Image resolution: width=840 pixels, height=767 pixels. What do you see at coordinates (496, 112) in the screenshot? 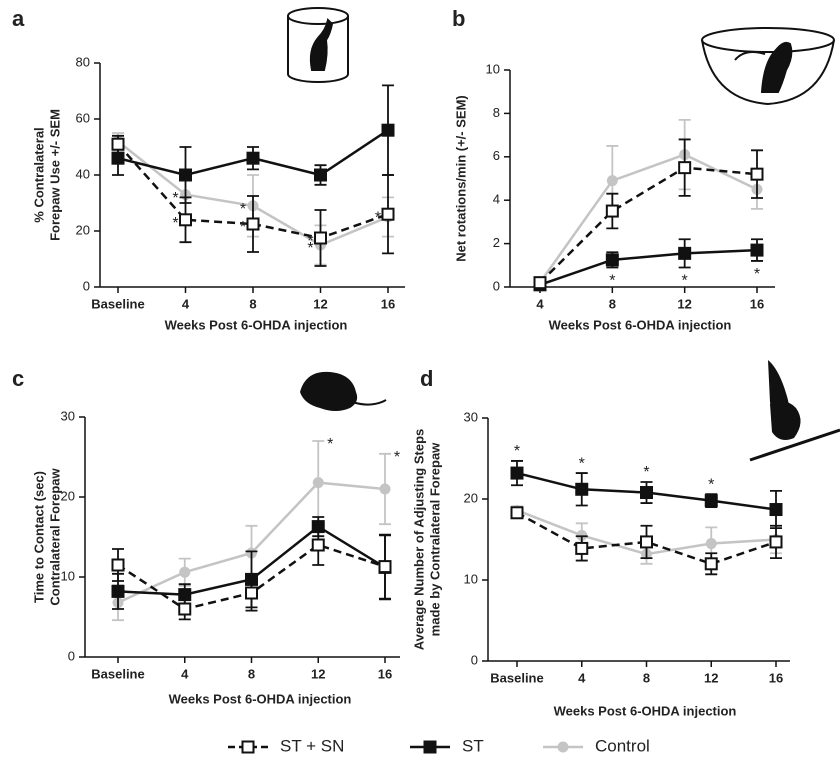
I see `y-tick-label: 8` at bounding box center [496, 112].